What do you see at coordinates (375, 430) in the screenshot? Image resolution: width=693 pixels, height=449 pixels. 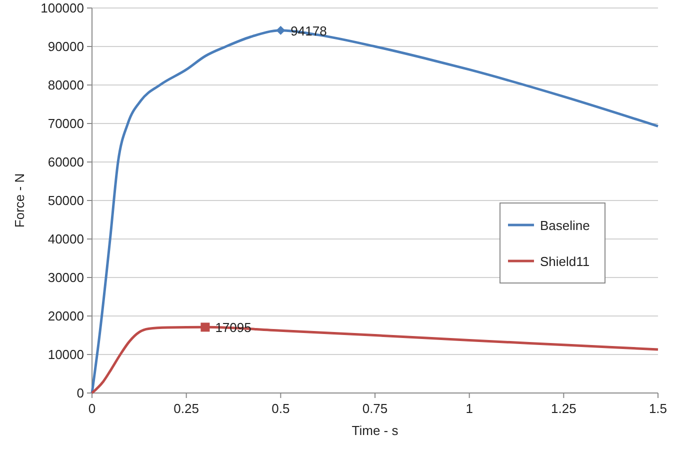 I see `x-axis-title: Time - s` at bounding box center [375, 430].